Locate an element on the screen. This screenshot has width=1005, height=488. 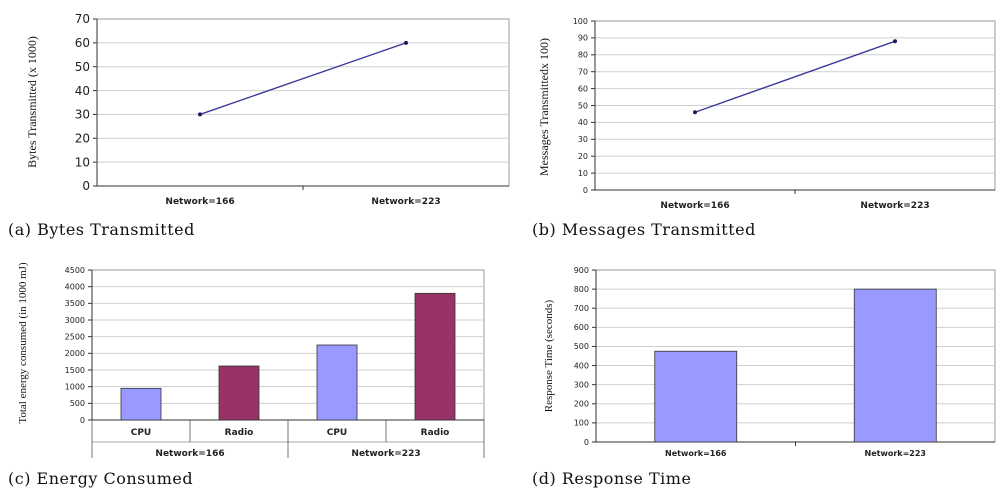
y-tick-label: 4000 is located at coordinates (75, 286).